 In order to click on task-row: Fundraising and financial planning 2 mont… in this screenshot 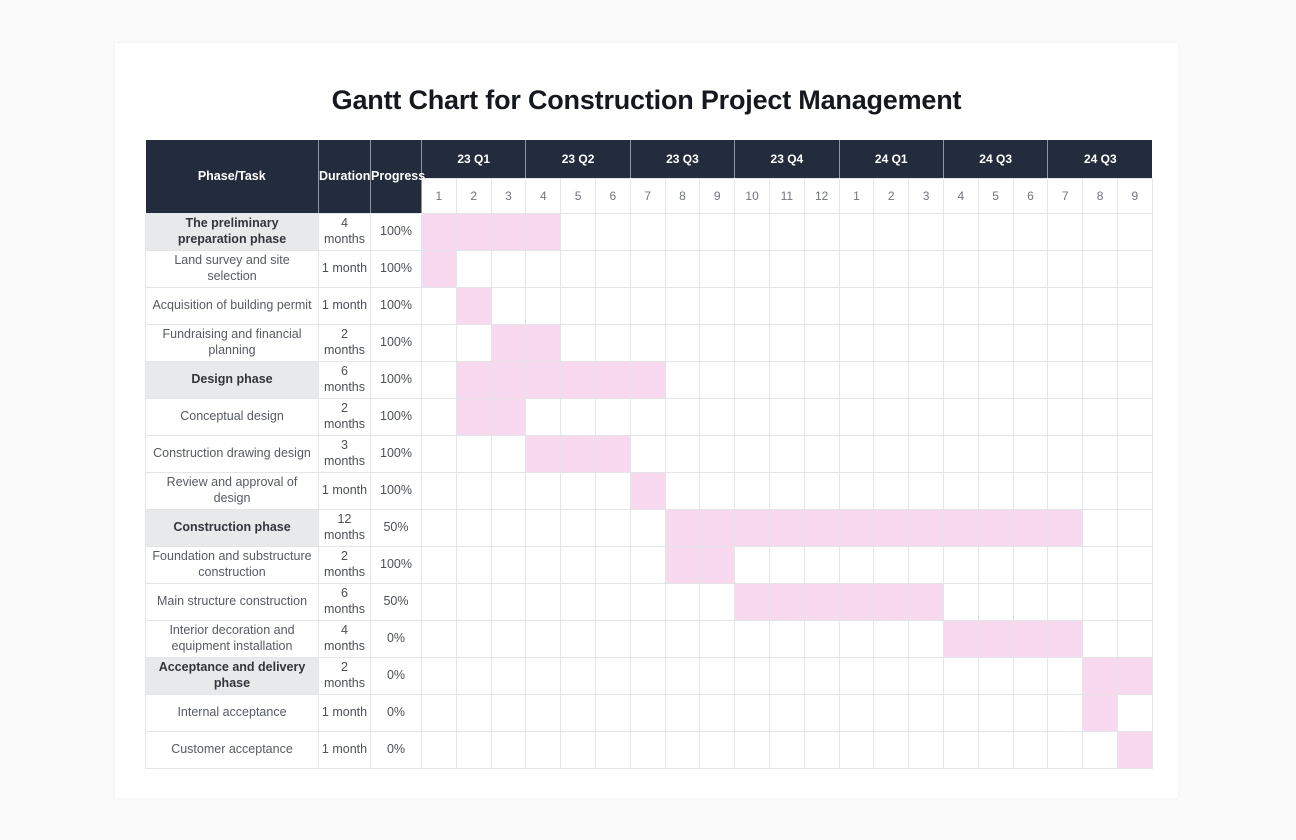, I will do `click(649, 342)`.